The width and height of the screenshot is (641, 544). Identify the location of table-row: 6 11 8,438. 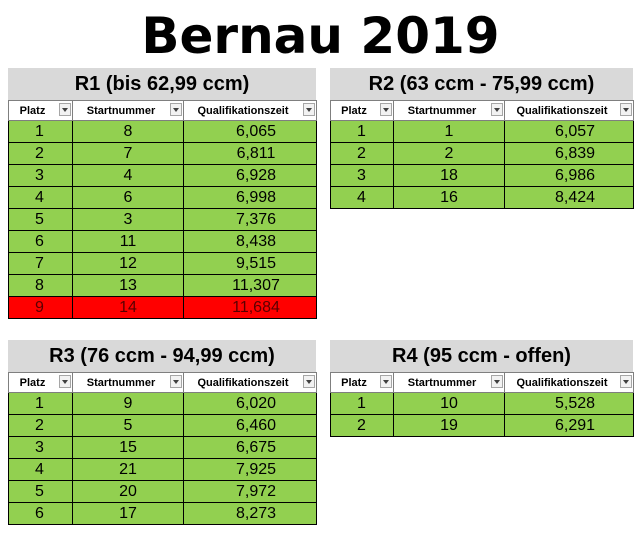
(162, 241).